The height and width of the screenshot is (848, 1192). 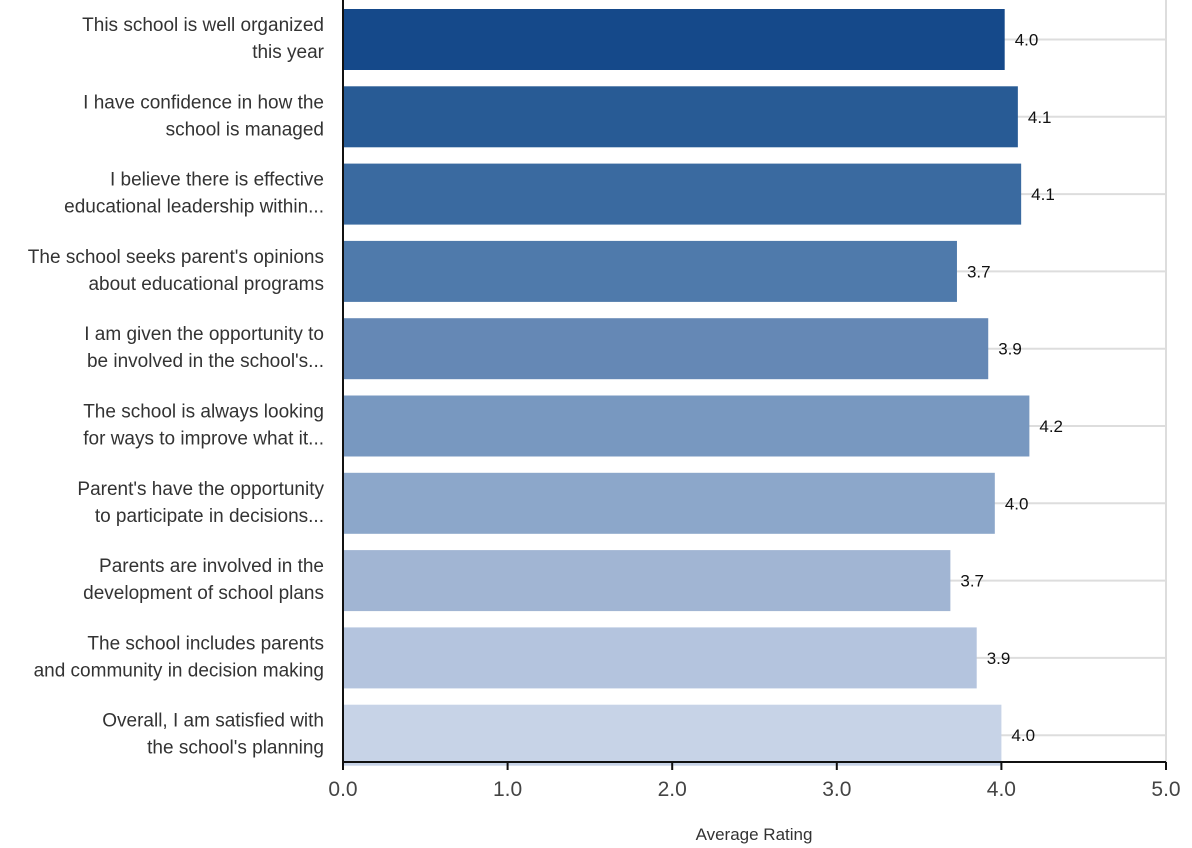 What do you see at coordinates (213, 721) in the screenshot?
I see `category-label-line: Overall, I am satisfied with` at bounding box center [213, 721].